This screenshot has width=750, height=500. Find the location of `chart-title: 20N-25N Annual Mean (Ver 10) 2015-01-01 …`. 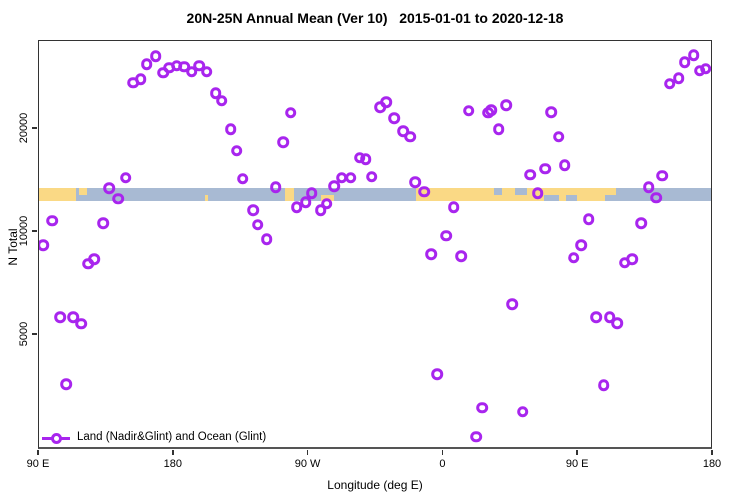

chart-title: 20N-25N Annual Mean (Ver 10) 2015-01-01 … is located at coordinates (375, 18).